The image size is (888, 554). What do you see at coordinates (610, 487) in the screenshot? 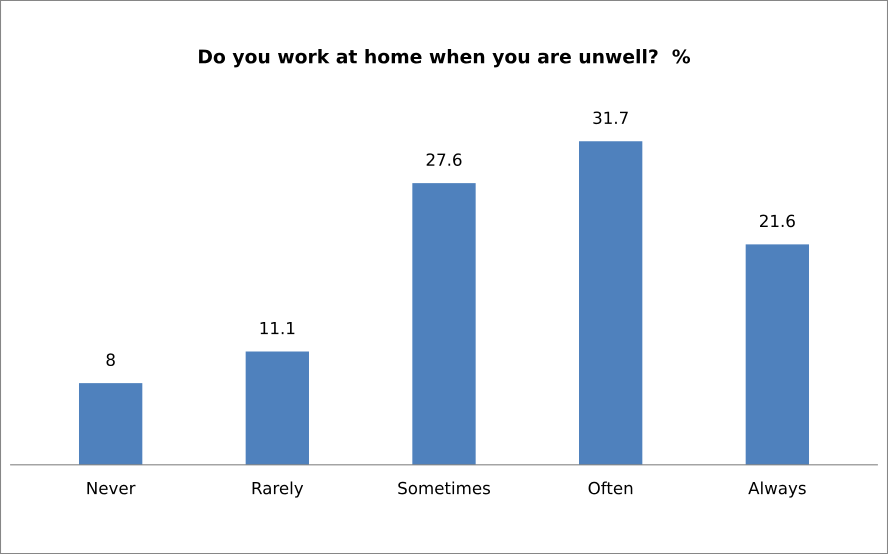
I see `x-tick-label: Often` at bounding box center [610, 487].